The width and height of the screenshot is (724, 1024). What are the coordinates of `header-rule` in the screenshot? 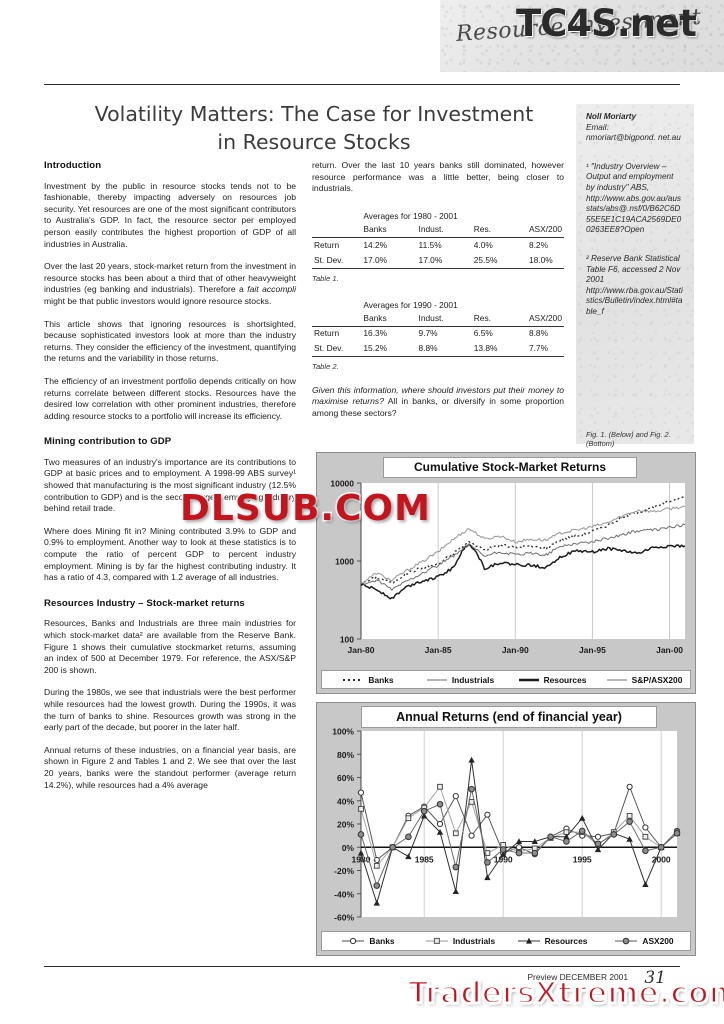 It's located at (362, 84).